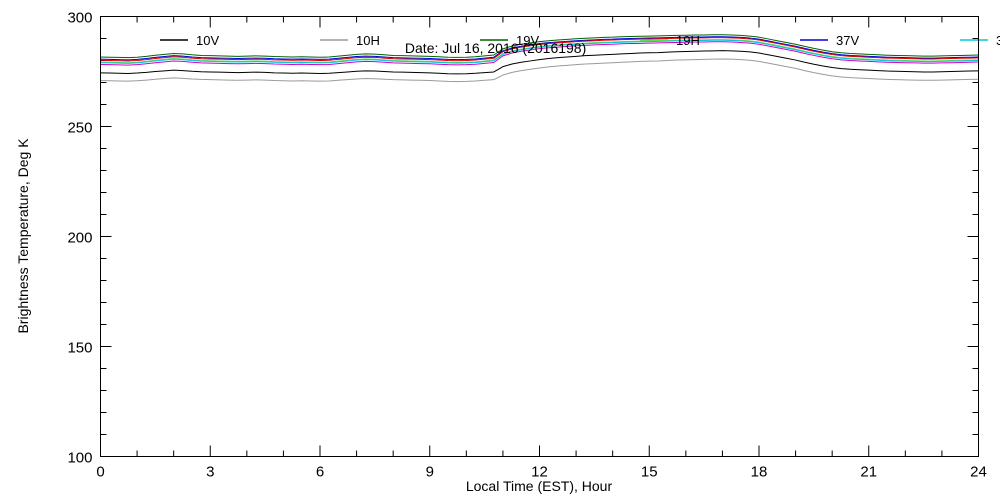  Describe the element at coordinates (207, 40) in the screenshot. I see `legend-label-10v: 10V` at that location.